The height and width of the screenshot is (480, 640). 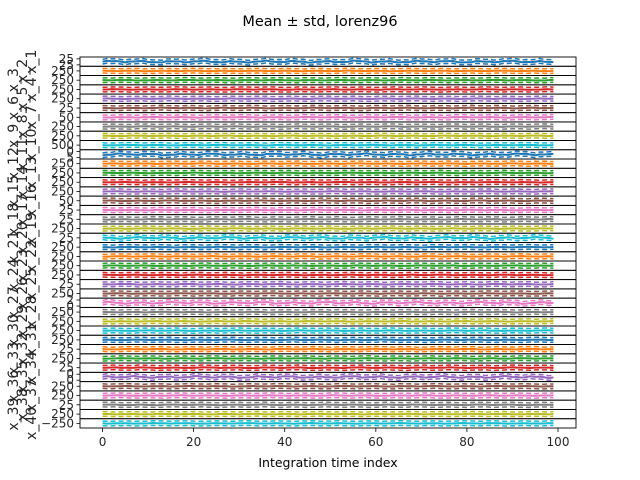 I want to click on y-axis-label-x_8: x_8, so click(x=23, y=126).